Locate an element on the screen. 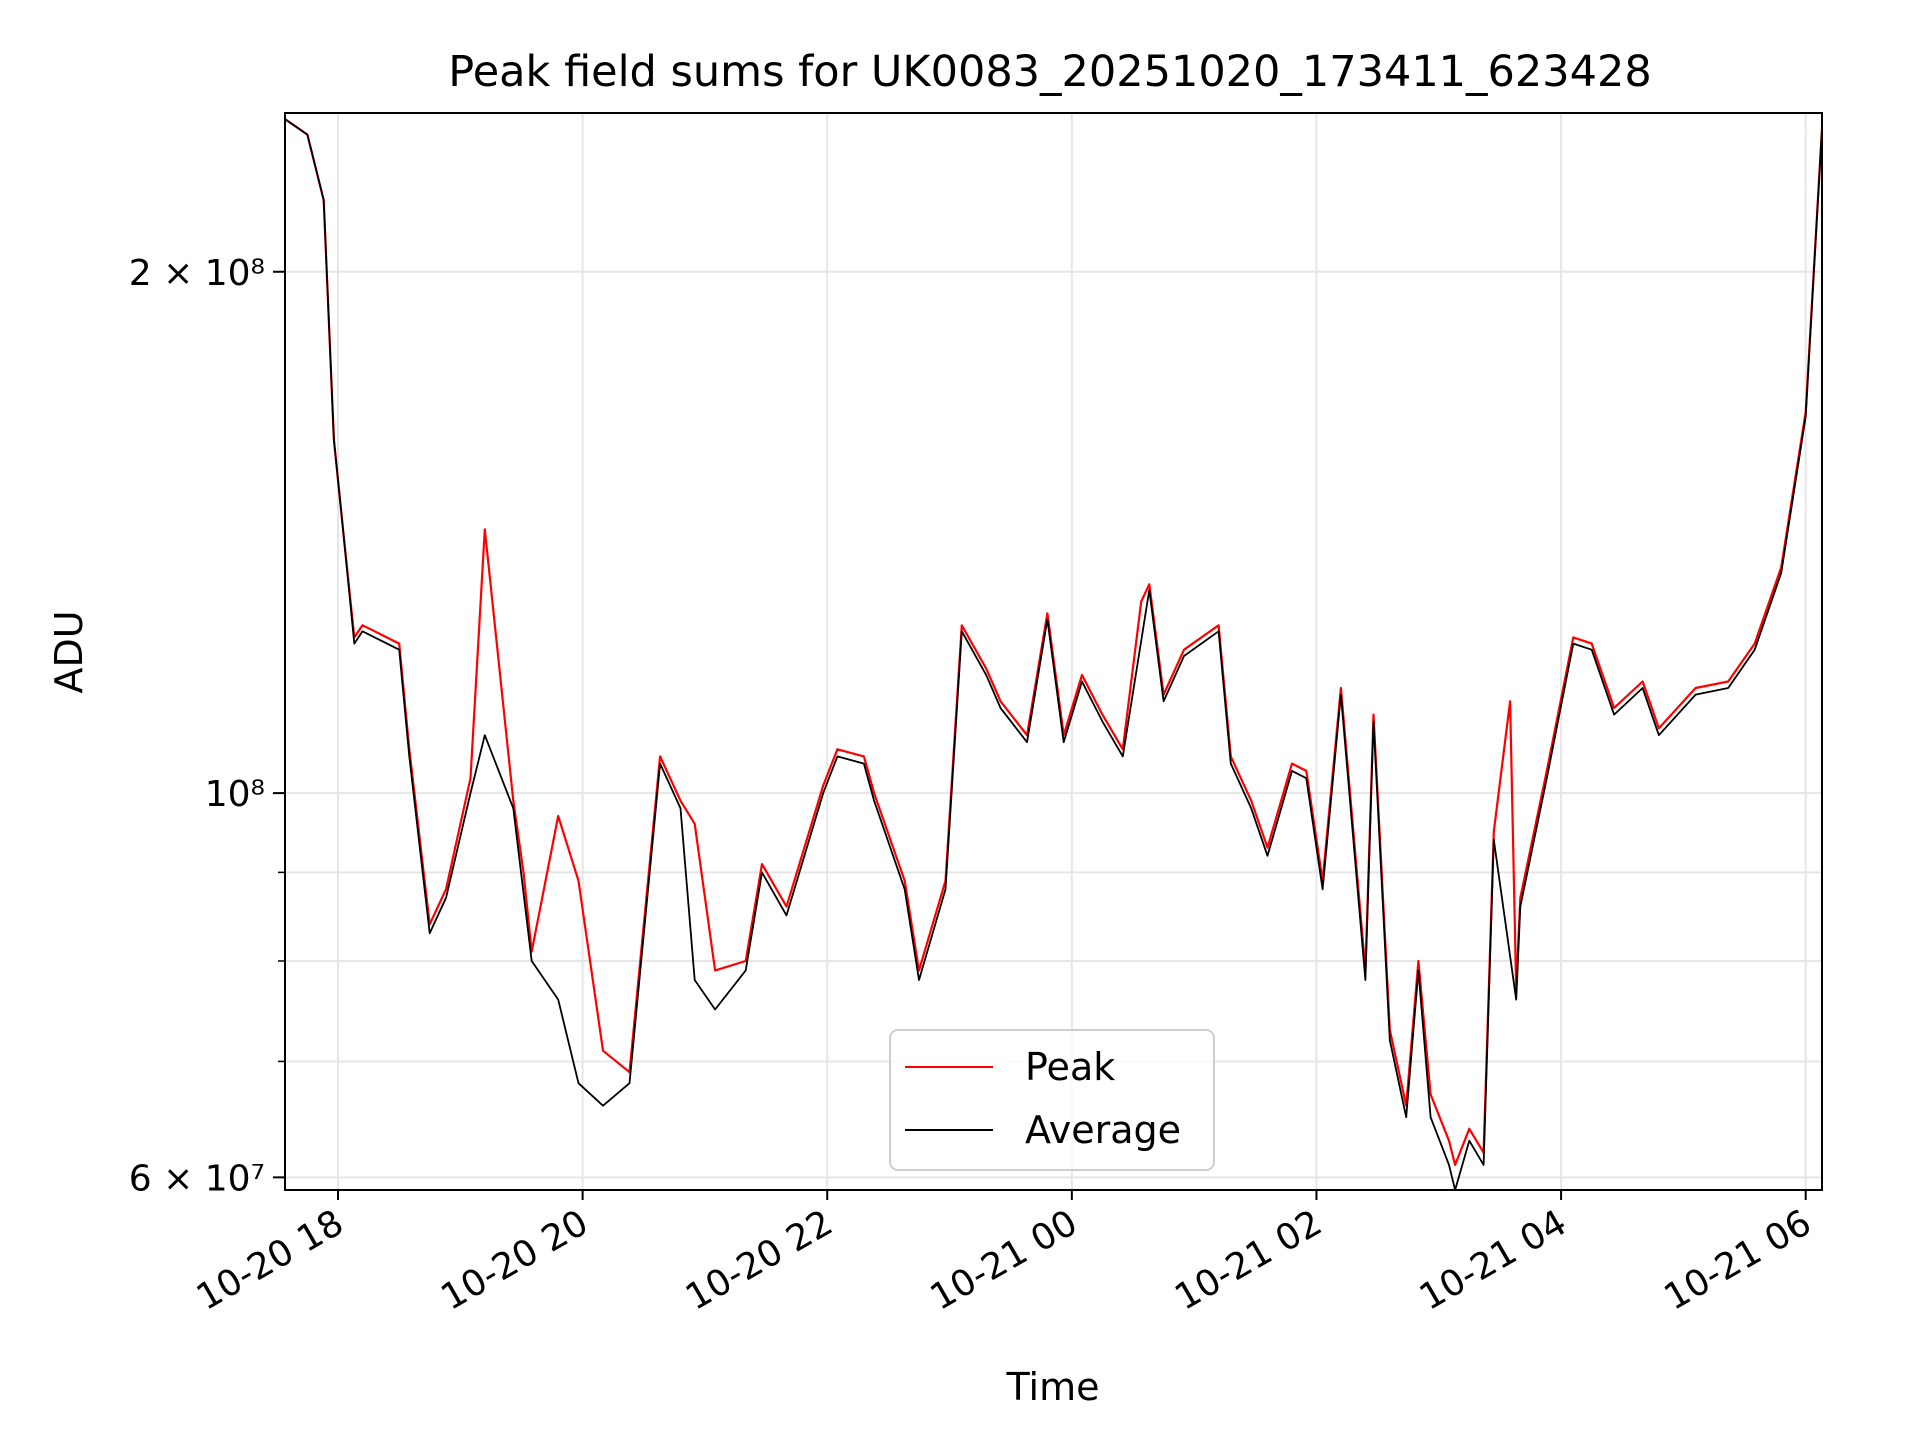 This screenshot has height=1440, width=1920. y-tick-label: 6 × 10⁷ is located at coordinates (197, 1178).